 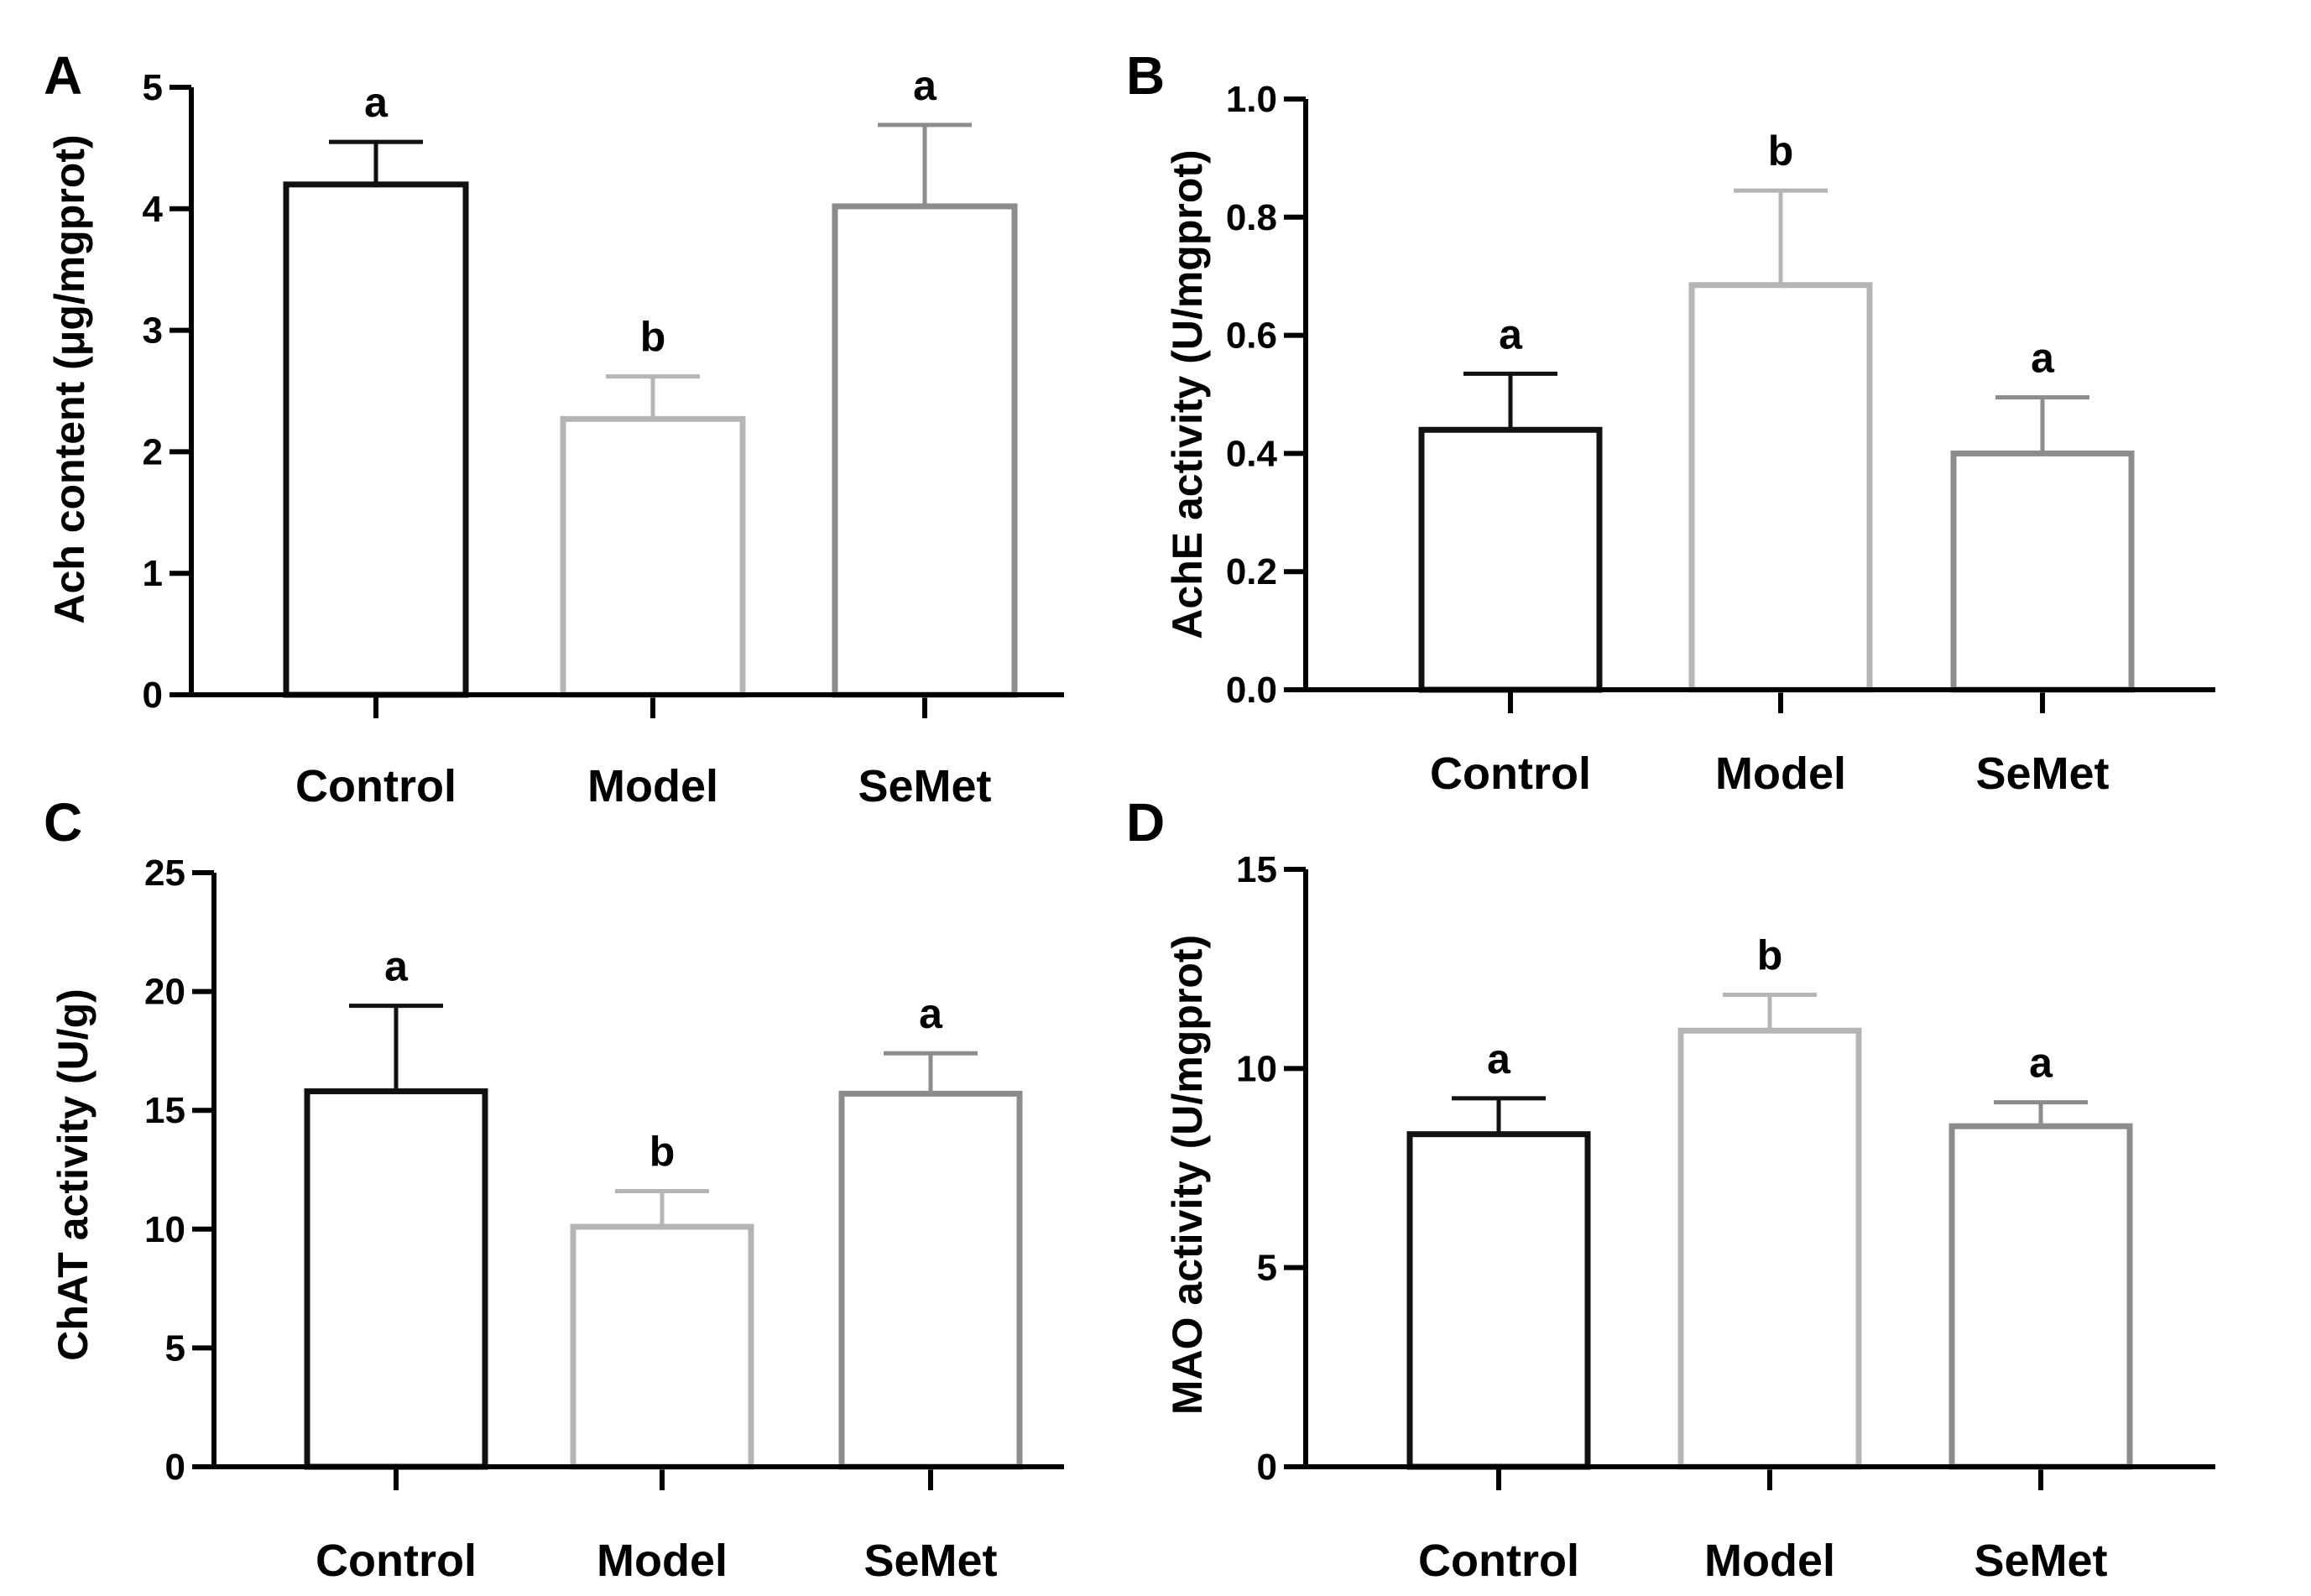 What do you see at coordinates (1266, 395) in the screenshot?
I see `y-ticks-b: 0.0 0.2 0.4 0.6 0.8 1.0` at bounding box center [1266, 395].